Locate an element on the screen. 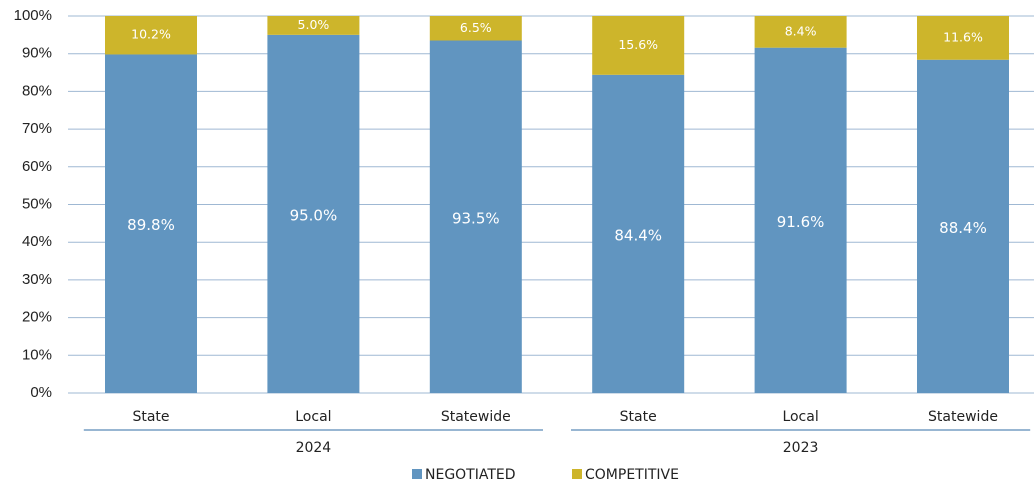 Image resolution: width=1034 pixels, height=493 pixels. y-tick-label: 10% is located at coordinates (37, 354).